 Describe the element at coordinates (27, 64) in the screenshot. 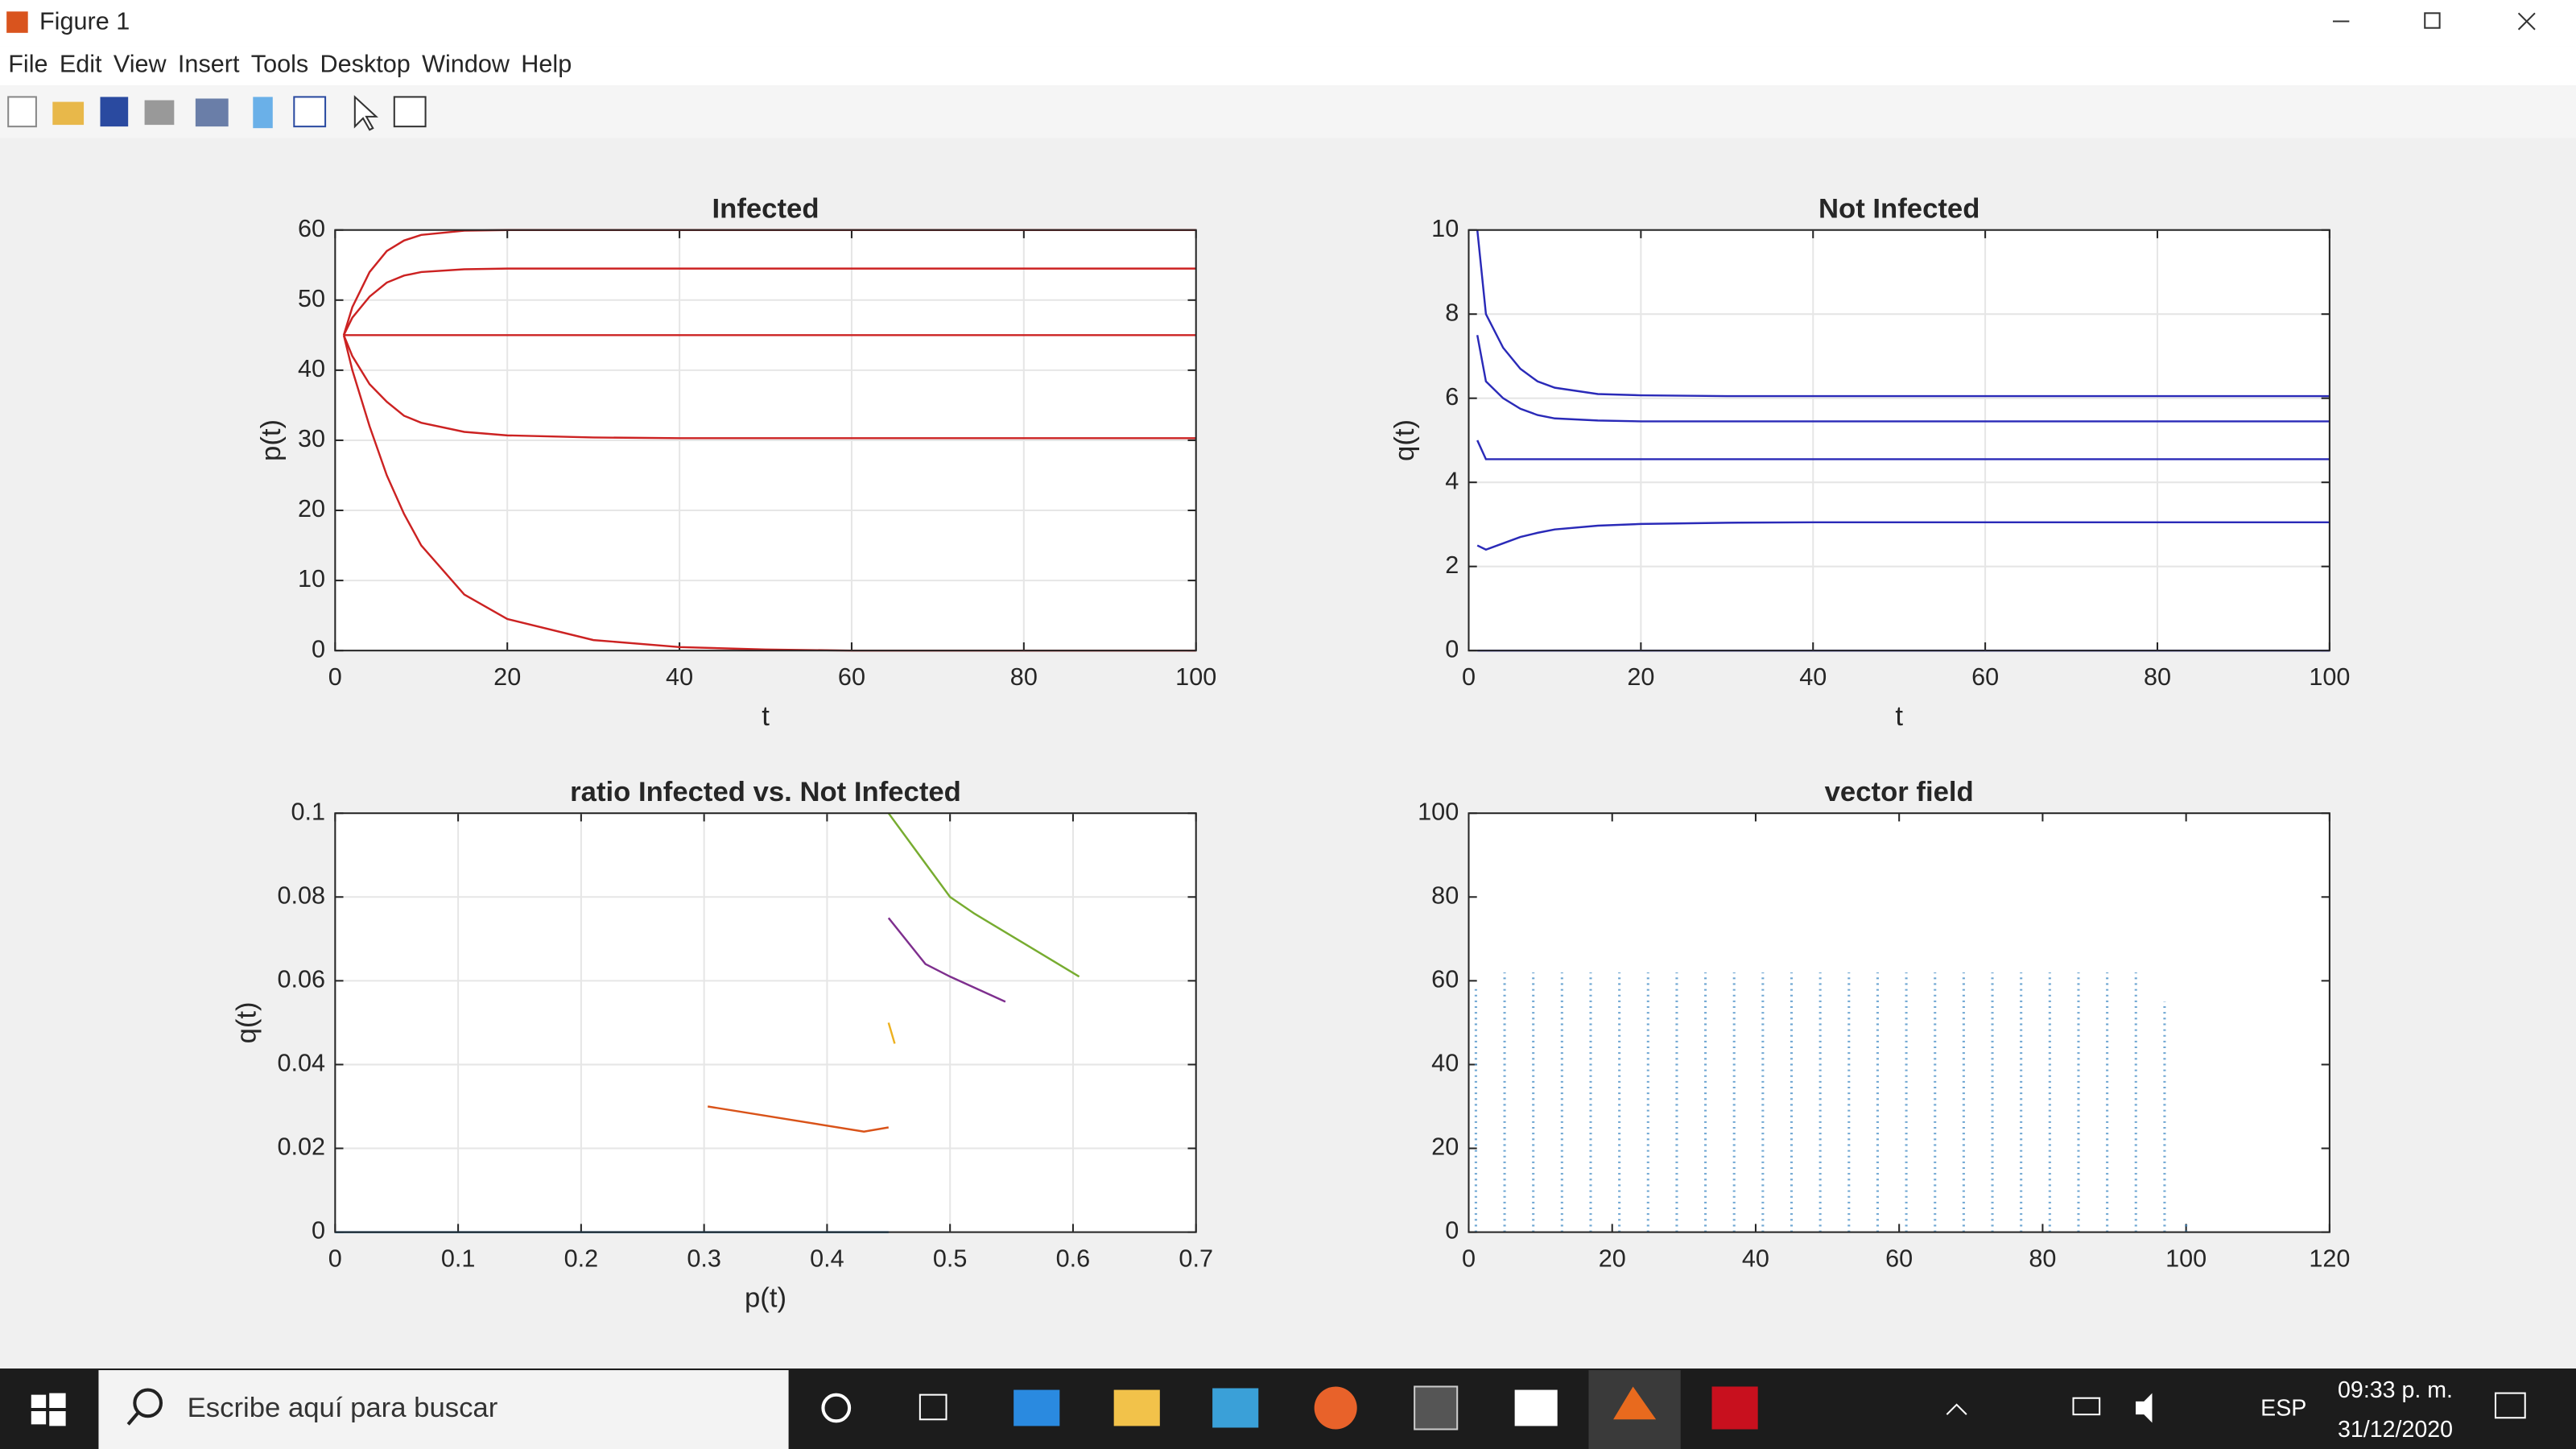

I see `menu-item: File` at that location.